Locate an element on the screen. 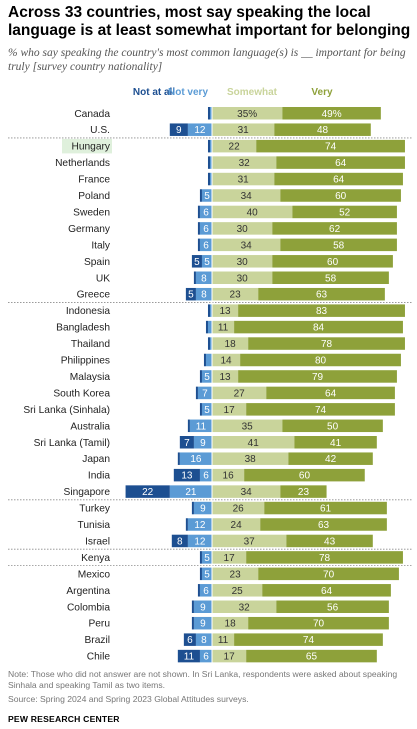 The width and height of the screenshot is (417, 729). label-very-30: 56 is located at coordinates (333, 607).